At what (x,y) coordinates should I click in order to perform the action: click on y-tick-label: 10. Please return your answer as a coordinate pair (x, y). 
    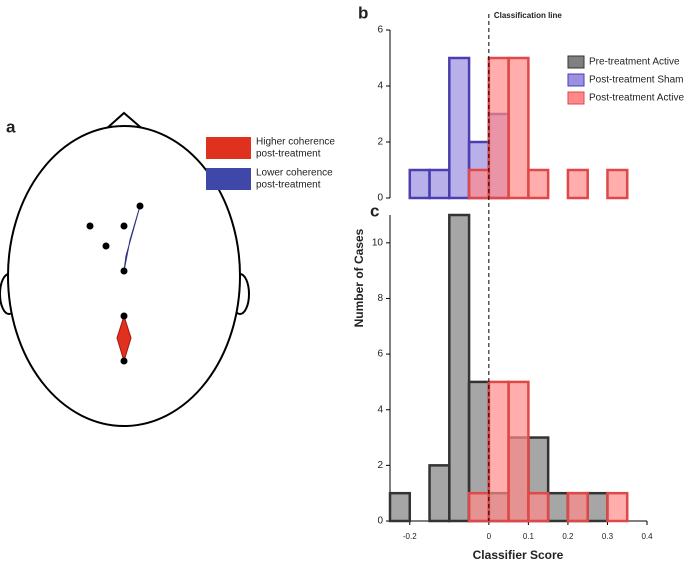
    Looking at the image, I should click on (378, 242).